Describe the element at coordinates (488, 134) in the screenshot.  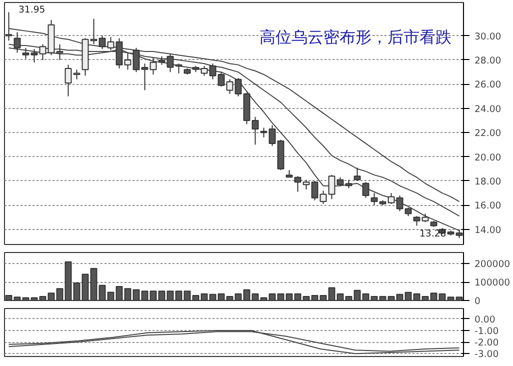
I see `y-tick-label: 22.00` at that location.